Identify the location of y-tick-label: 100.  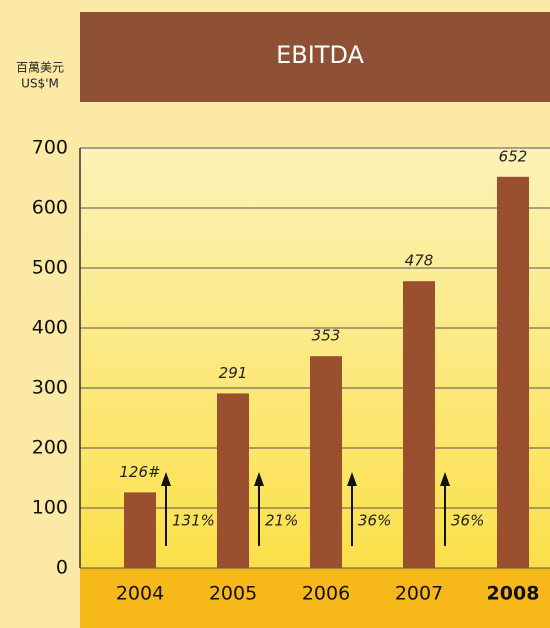
(50, 508).